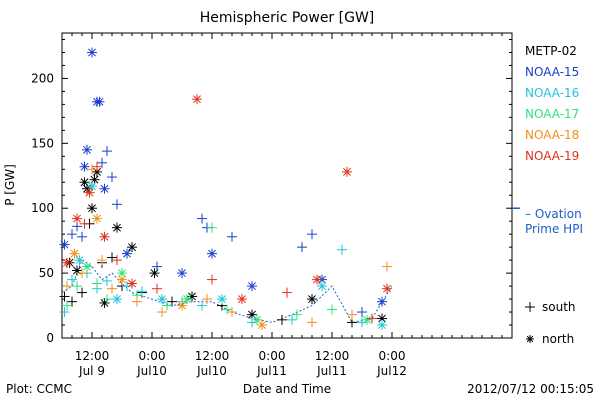  Describe the element at coordinates (550, 323) in the screenshot. I see `marker-key: south north` at that location.